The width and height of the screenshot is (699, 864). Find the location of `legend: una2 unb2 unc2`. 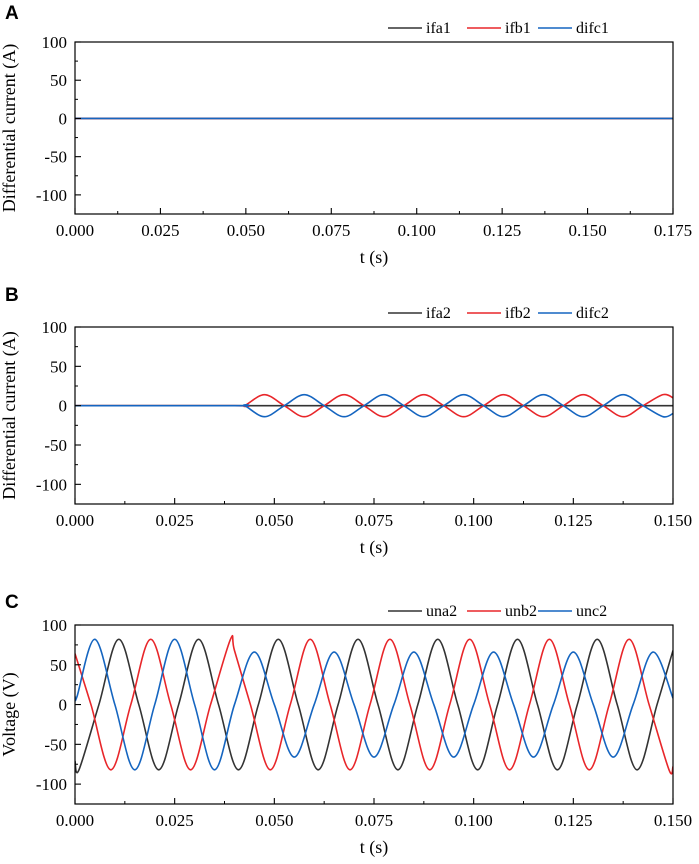

legend: una2 unb2 unc2 is located at coordinates (497, 611).